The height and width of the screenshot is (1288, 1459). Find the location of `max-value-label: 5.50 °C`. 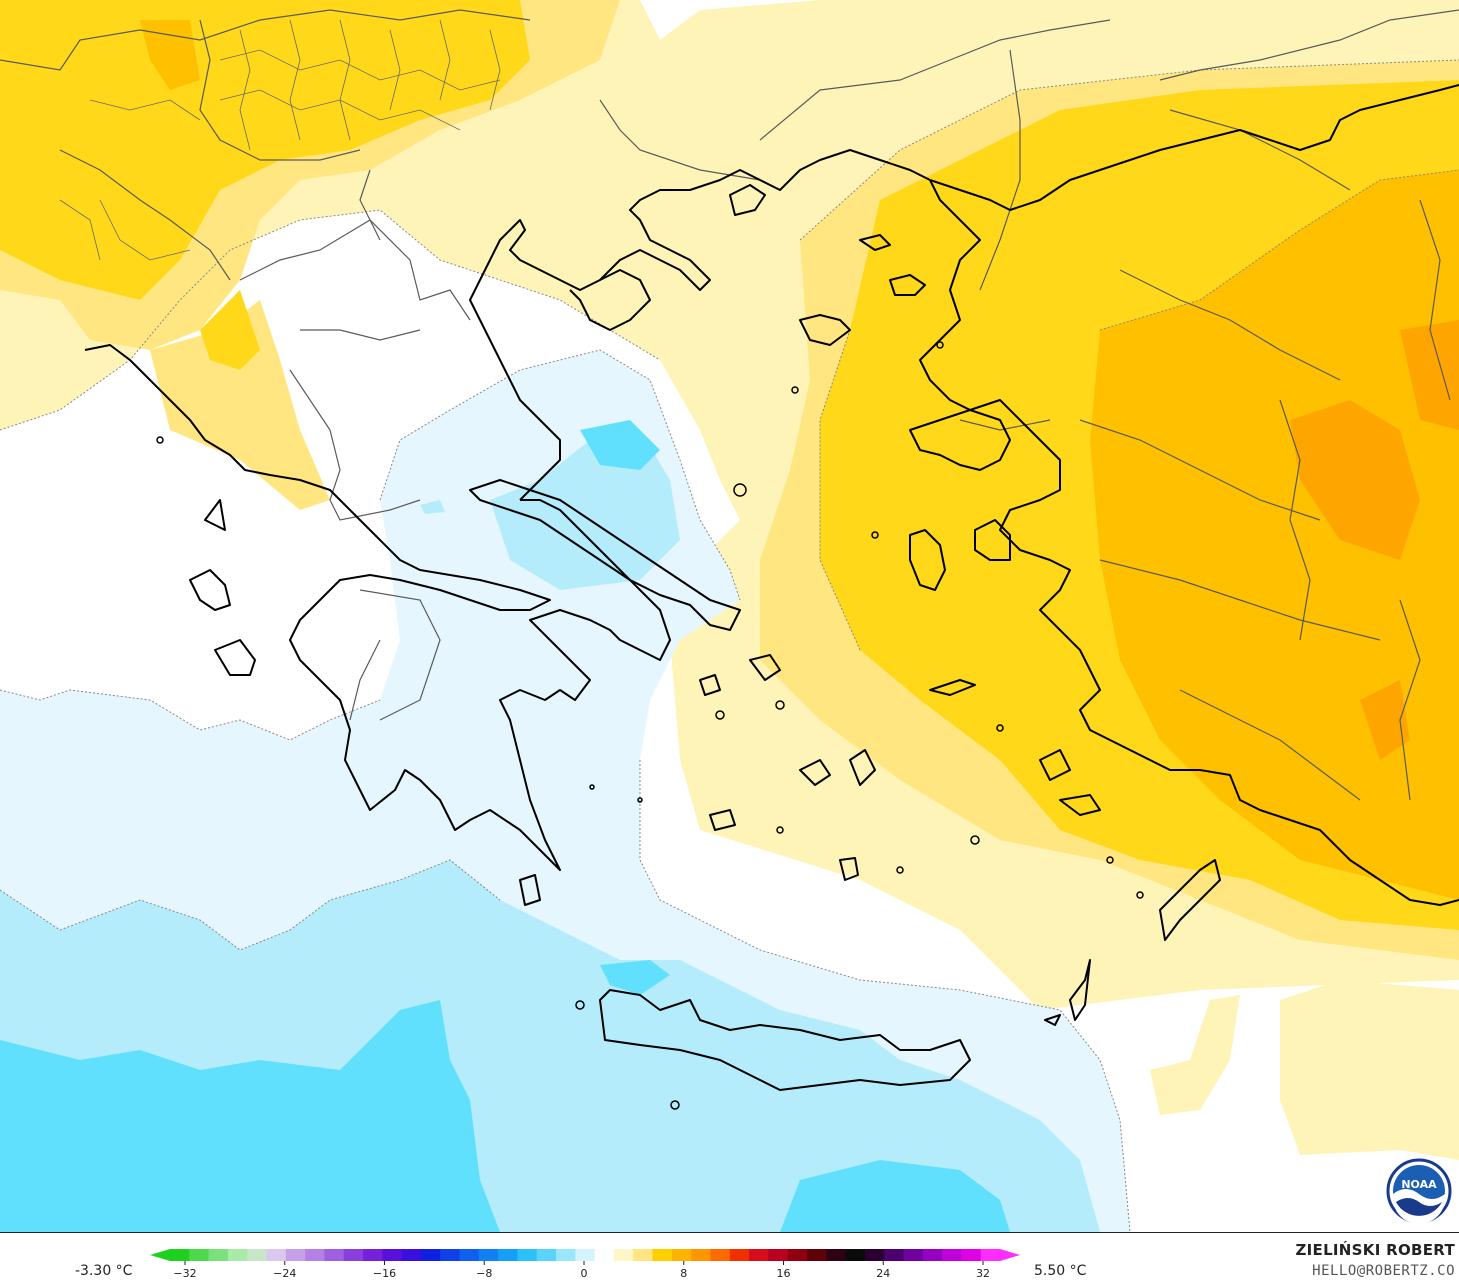

max-value-label: 5.50 °C is located at coordinates (1060, 1271).